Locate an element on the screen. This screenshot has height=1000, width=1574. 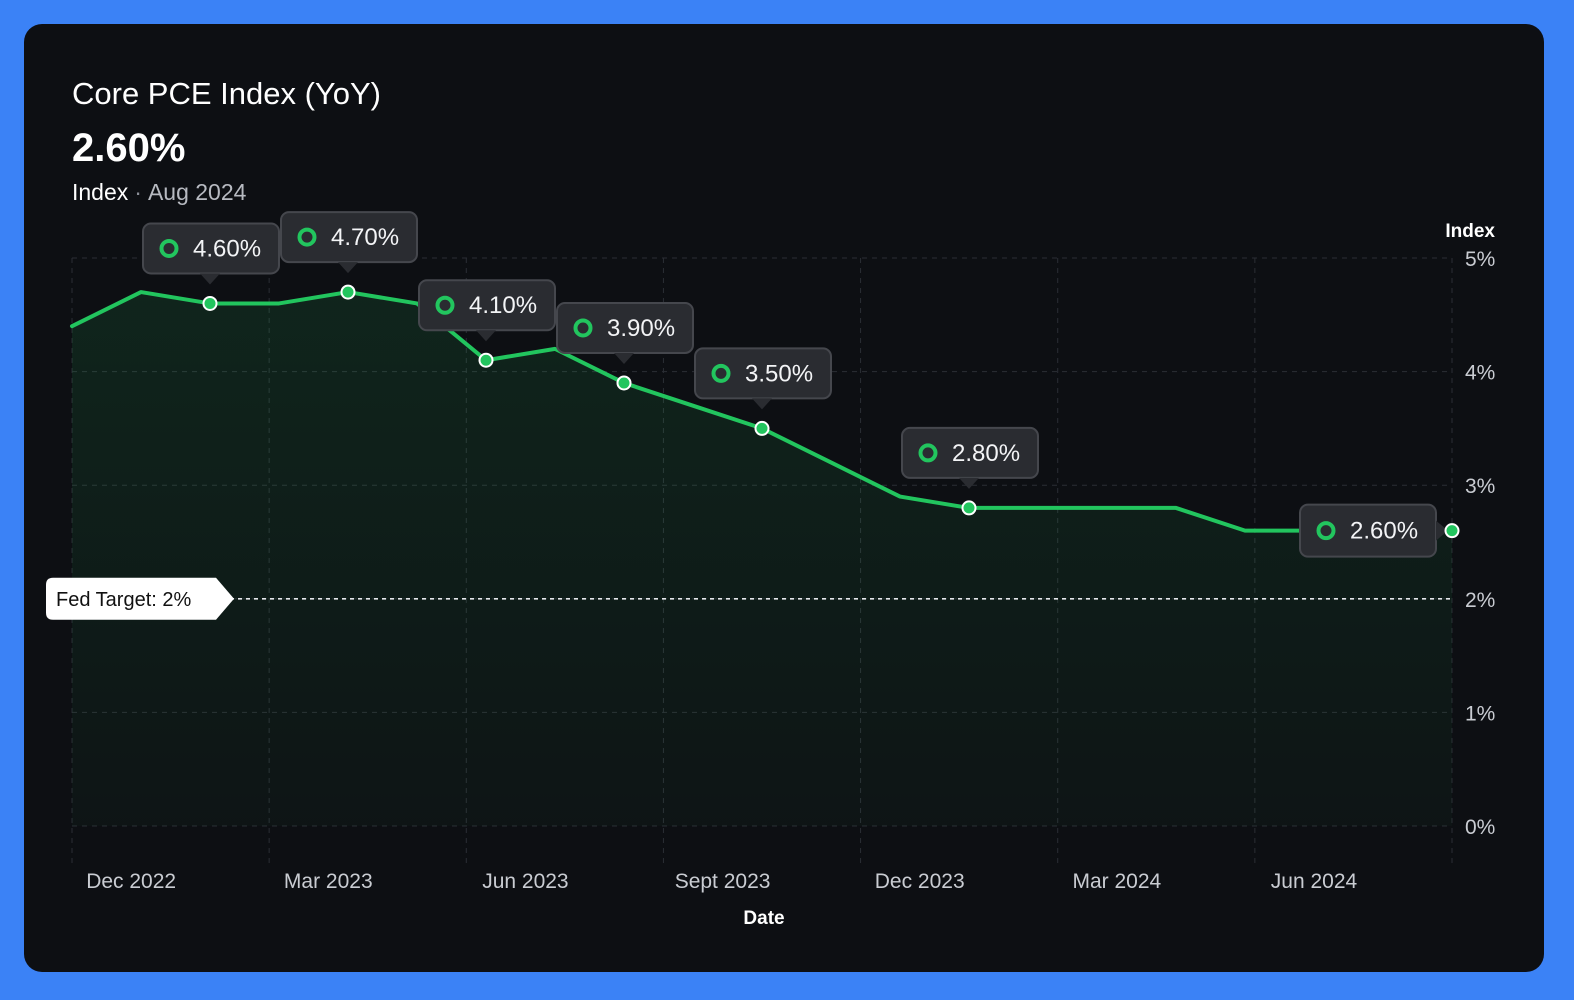
x-tick-label: Jun 2024 is located at coordinates (1314, 881).